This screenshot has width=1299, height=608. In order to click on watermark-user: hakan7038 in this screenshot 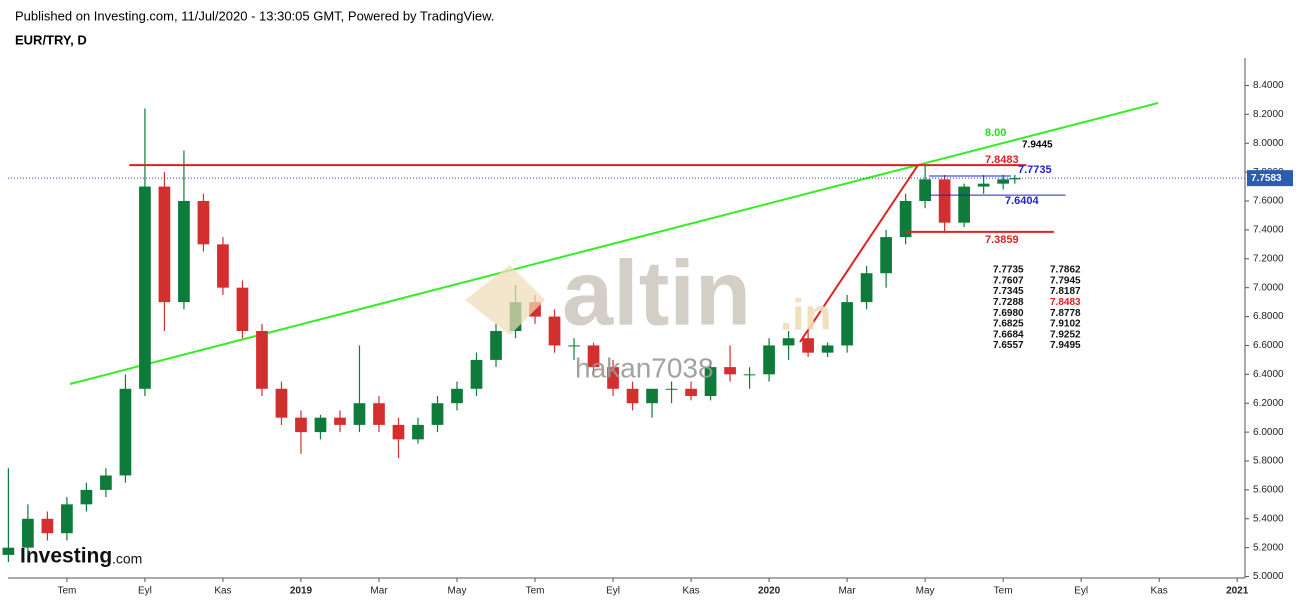, I will do `click(644, 367)`.